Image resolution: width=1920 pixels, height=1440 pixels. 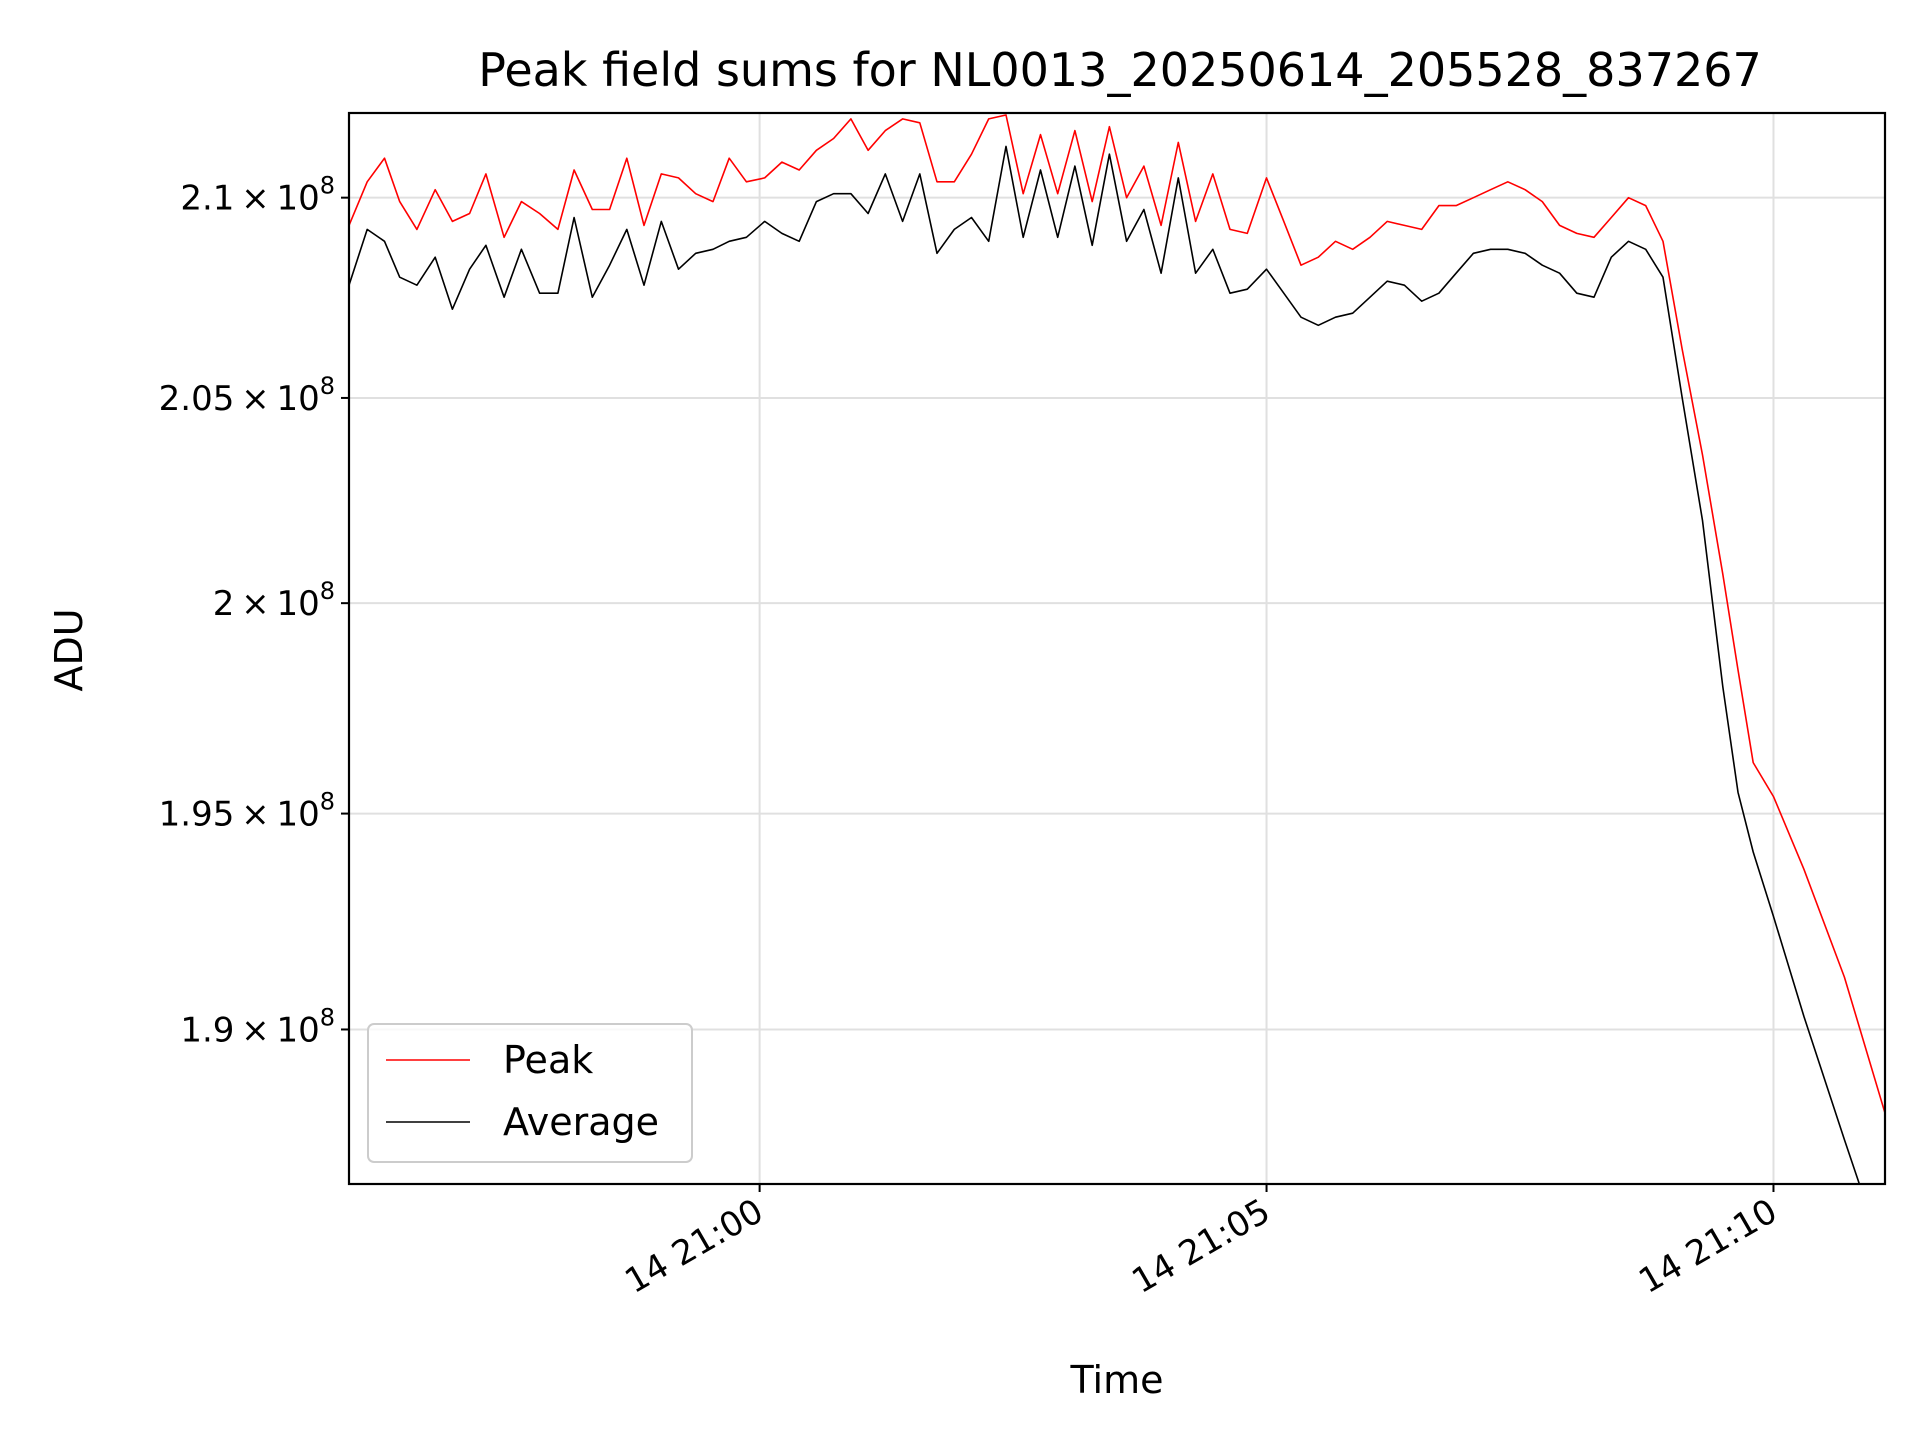 I want to click on y-tick-label: 1.95 × 10⁸, so click(x=247, y=811).